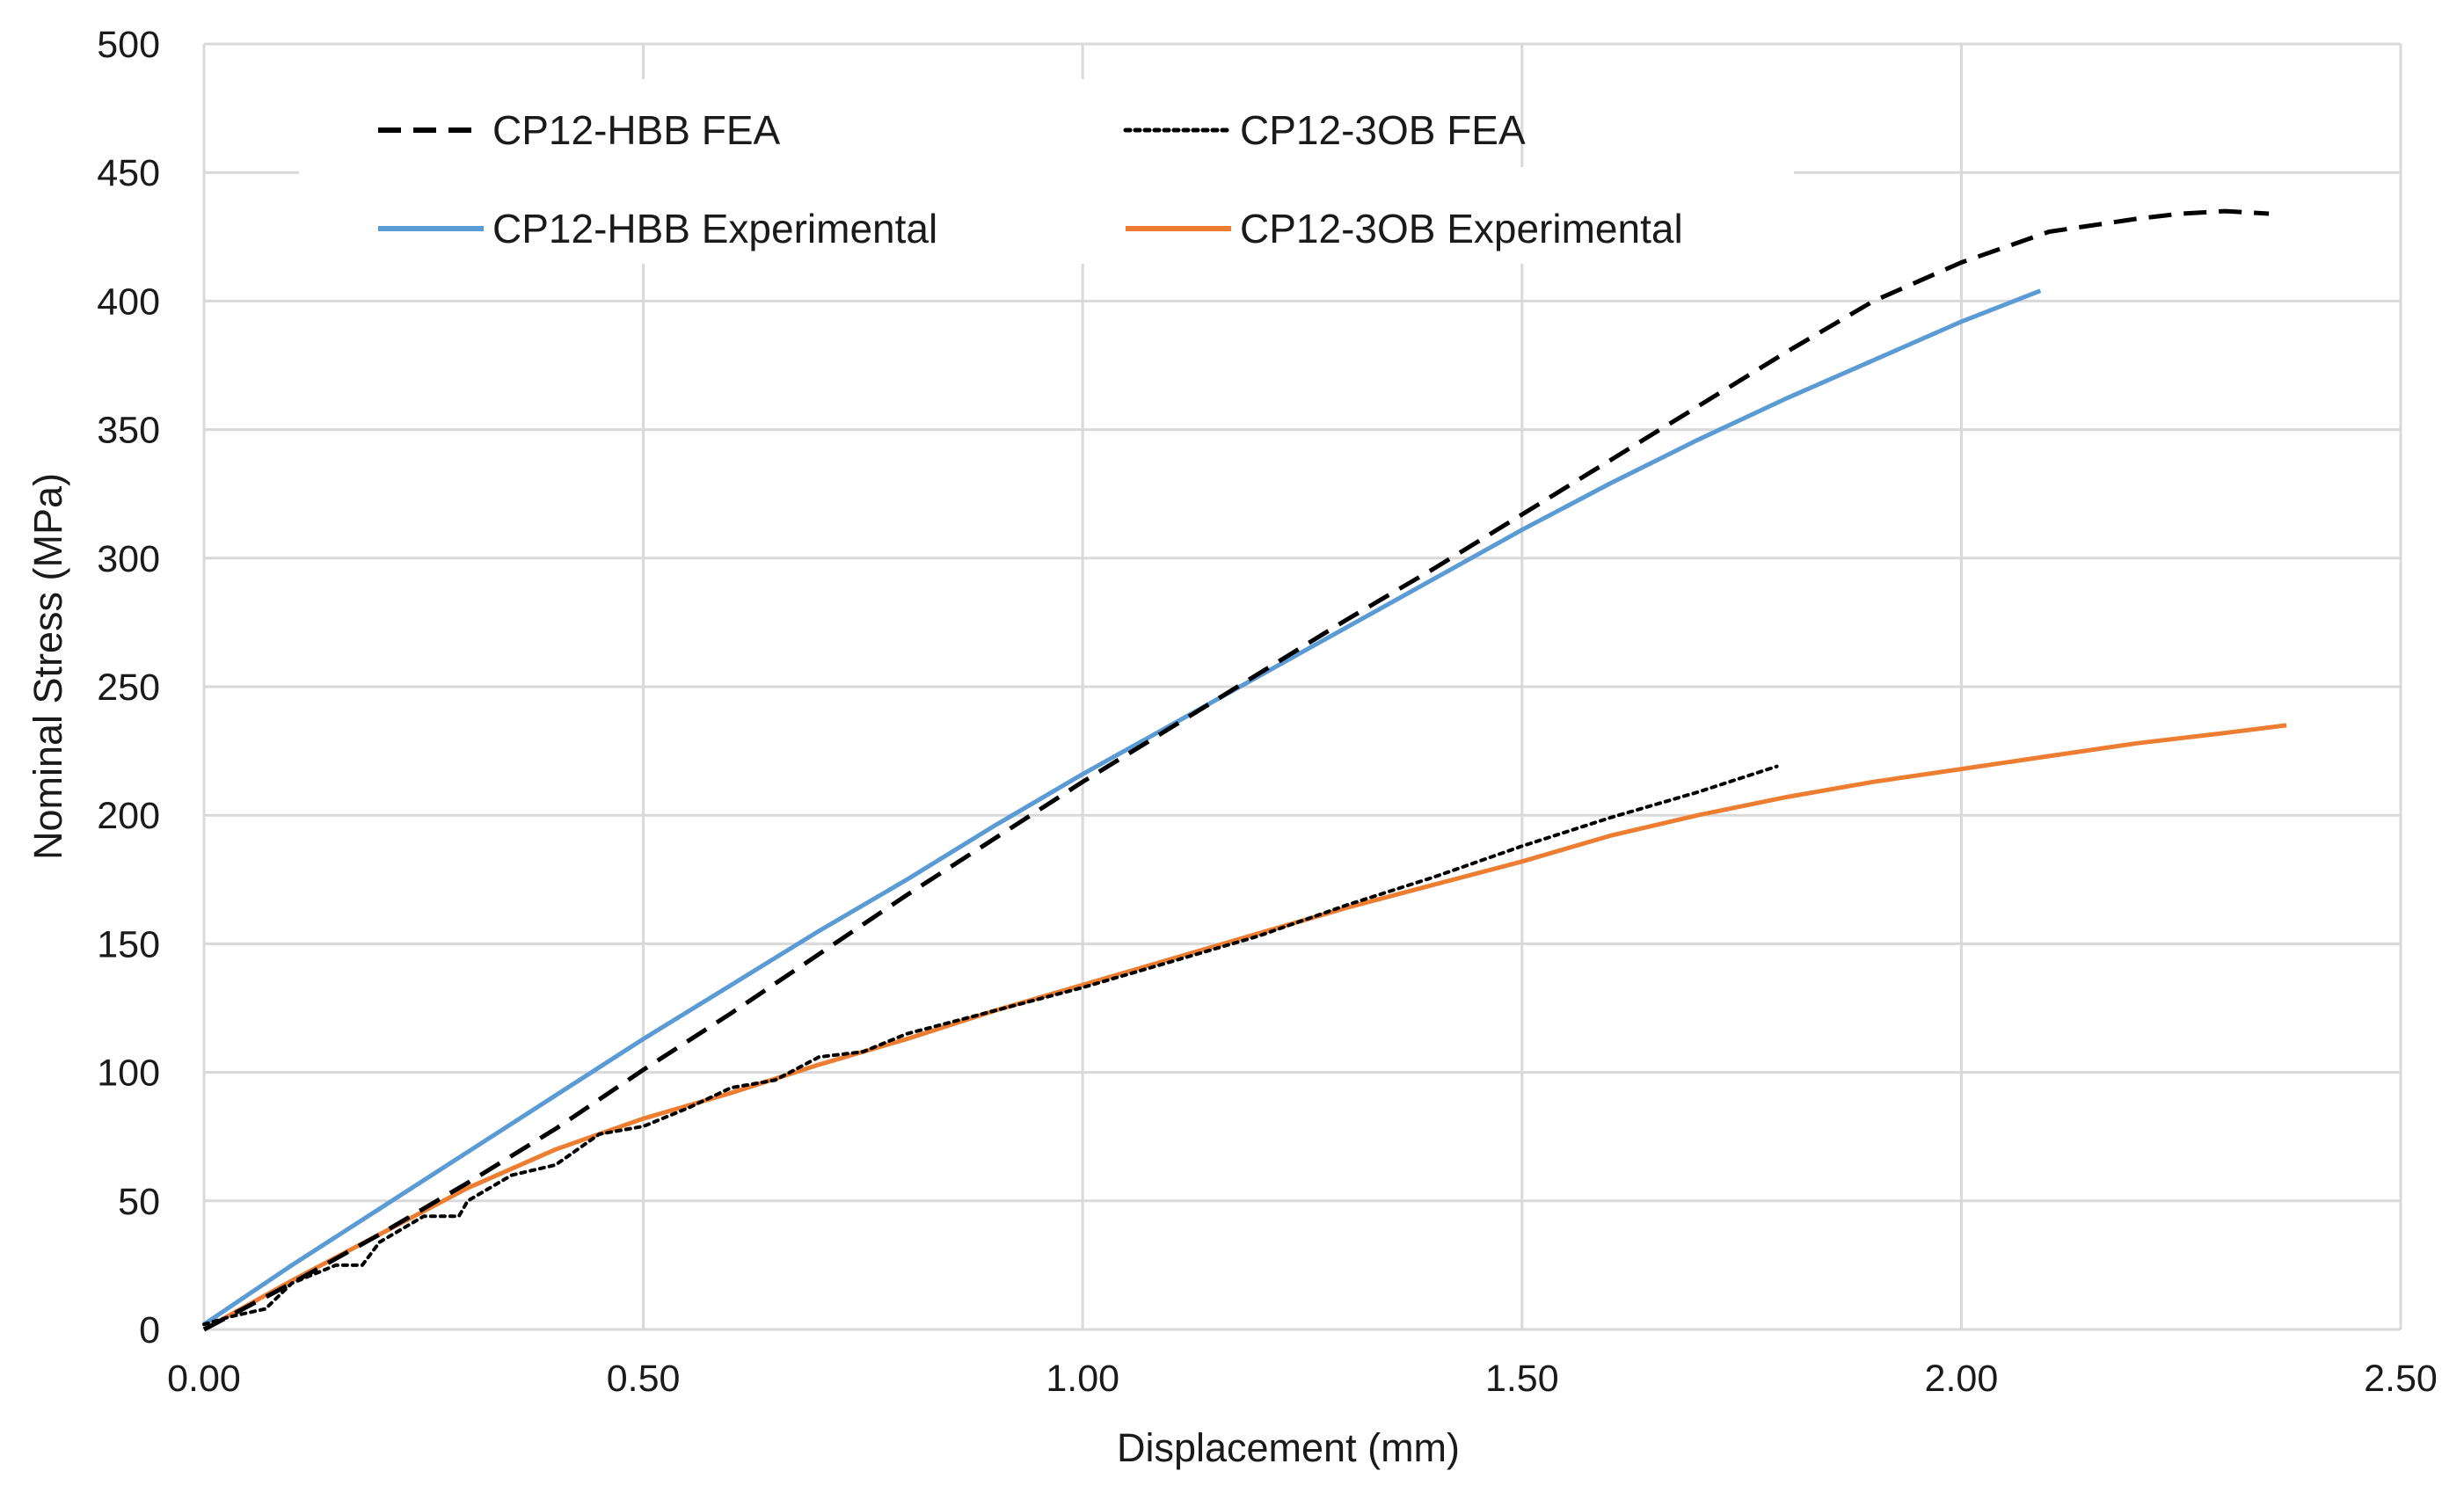 The height and width of the screenshot is (1493, 2464). I want to click on y-tick-label: 200, so click(128, 816).